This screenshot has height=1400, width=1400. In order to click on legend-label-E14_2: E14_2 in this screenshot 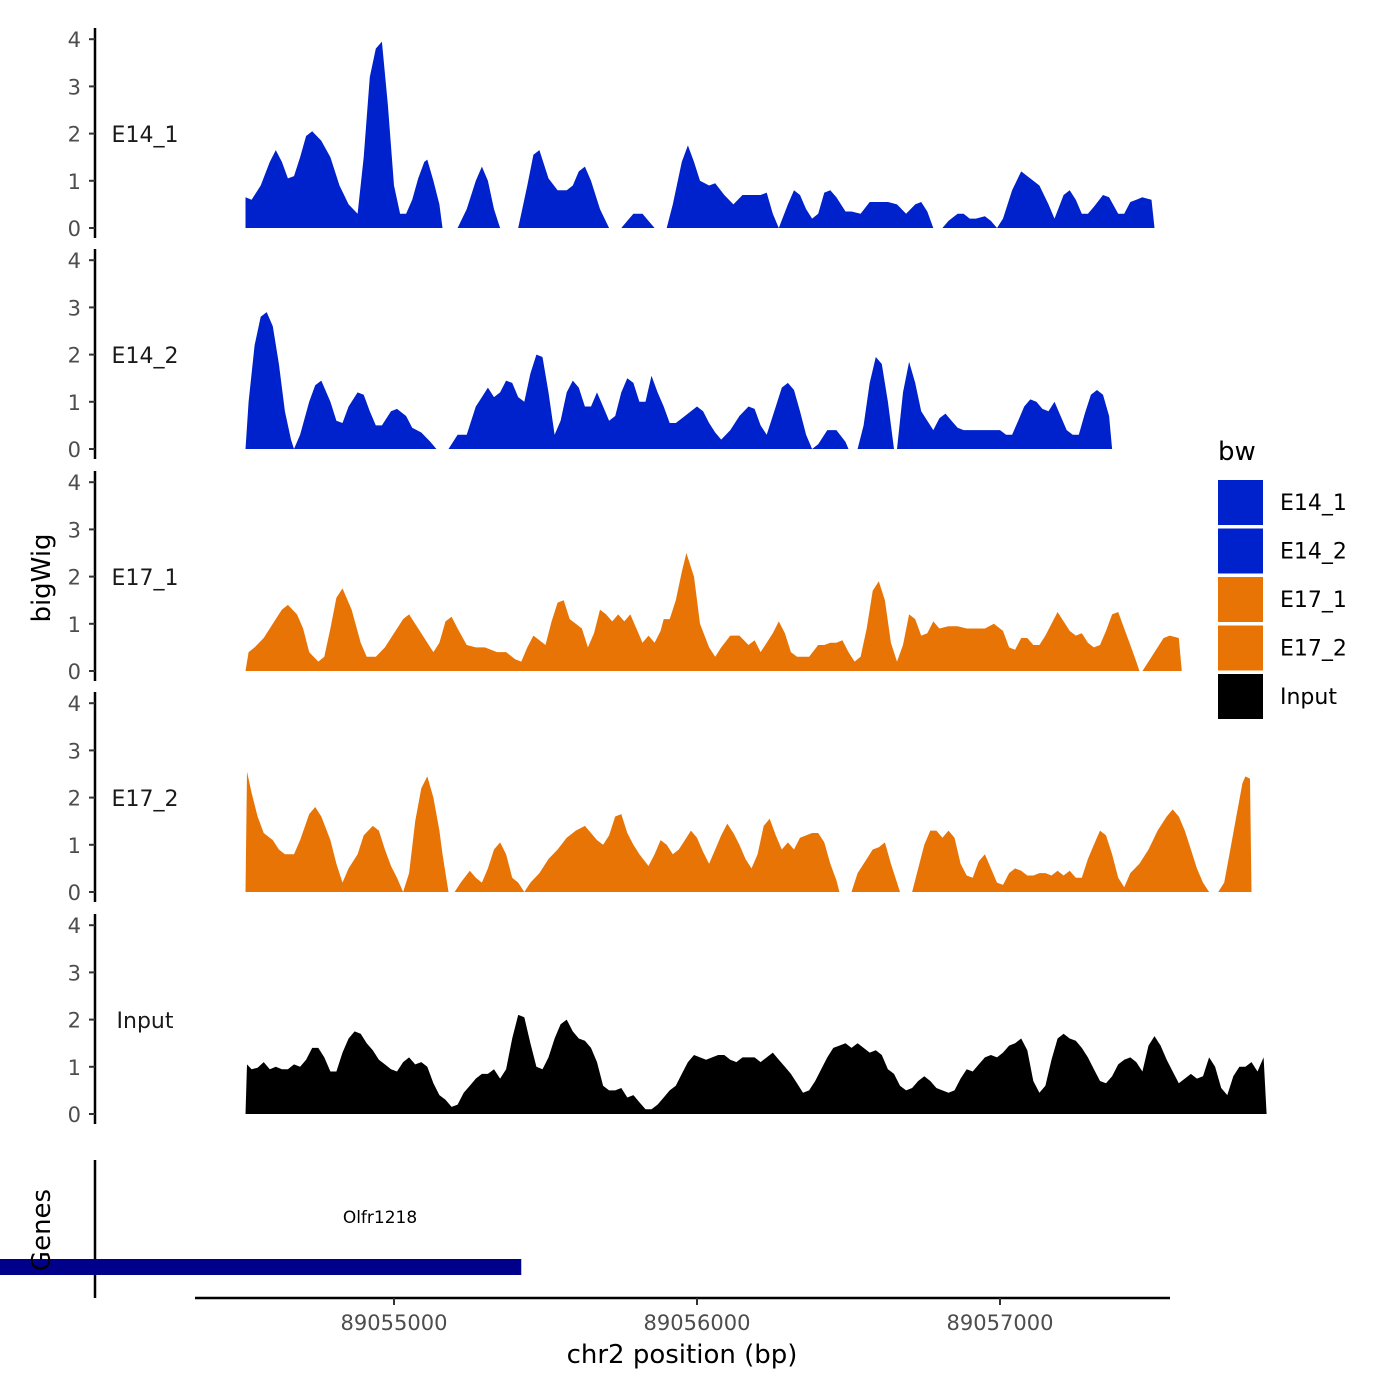, I will do `click(1313, 552)`.